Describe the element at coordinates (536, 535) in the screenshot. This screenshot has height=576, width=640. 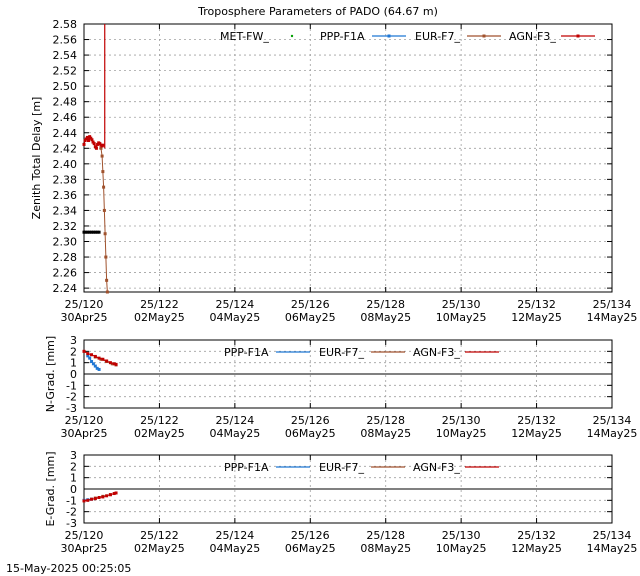
I see `x-tick-label-doy: 25/132` at that location.